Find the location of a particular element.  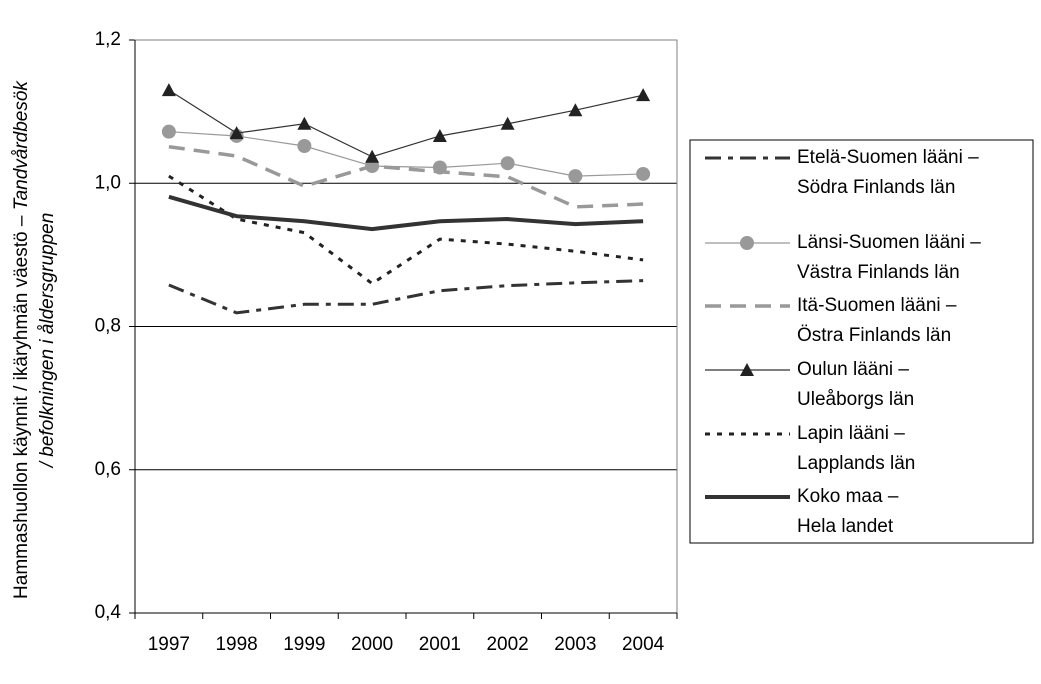

x-tick-label: 2000 is located at coordinates (372, 644).